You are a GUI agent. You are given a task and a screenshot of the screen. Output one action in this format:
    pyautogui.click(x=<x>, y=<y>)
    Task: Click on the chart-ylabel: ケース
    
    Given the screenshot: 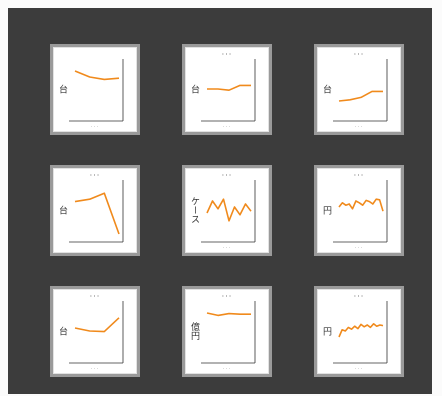 What is the action you would take?
    pyautogui.click(x=194, y=210)
    